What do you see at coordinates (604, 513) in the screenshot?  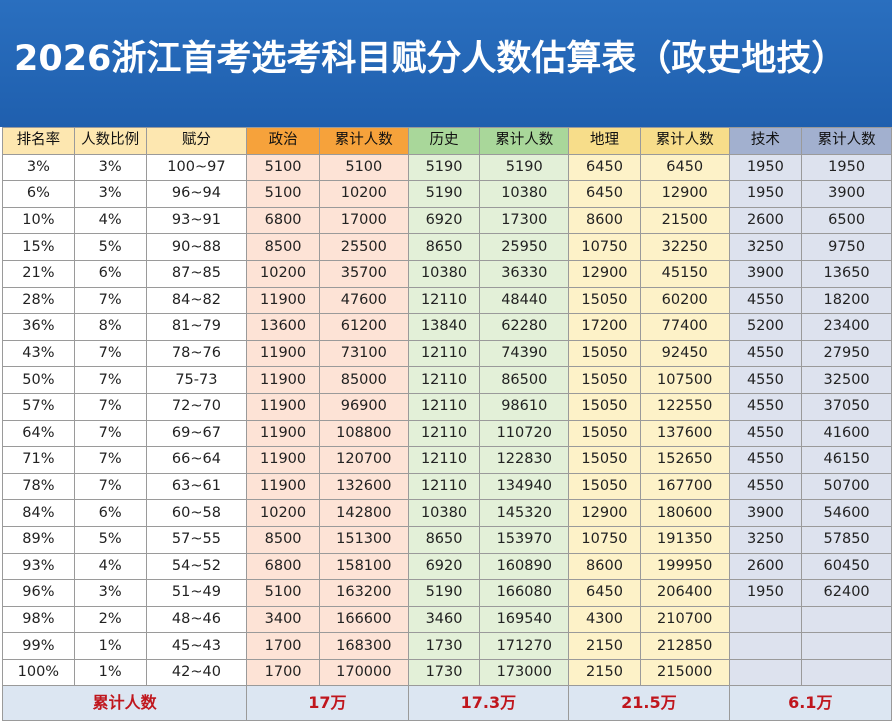 I see `cell-dili: 12900` at bounding box center [604, 513].